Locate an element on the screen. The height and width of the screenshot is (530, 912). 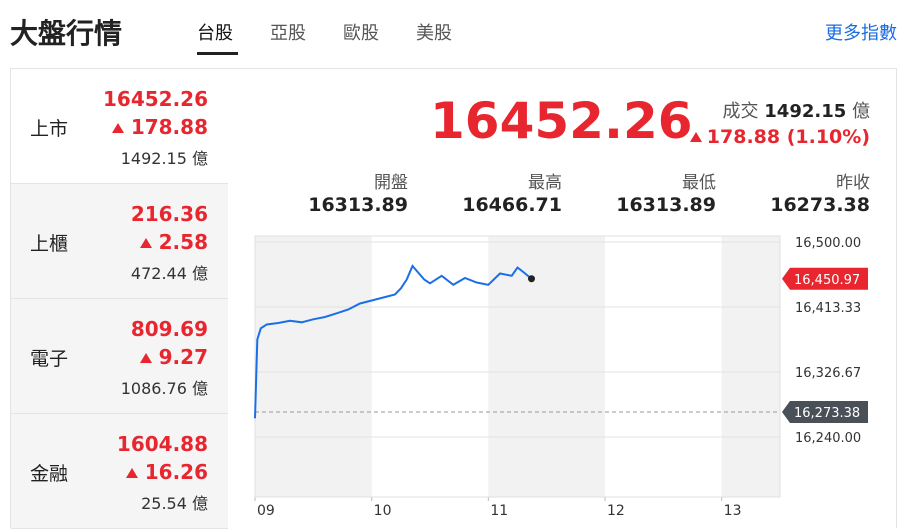
x-tick-label: 11 is located at coordinates (499, 511).